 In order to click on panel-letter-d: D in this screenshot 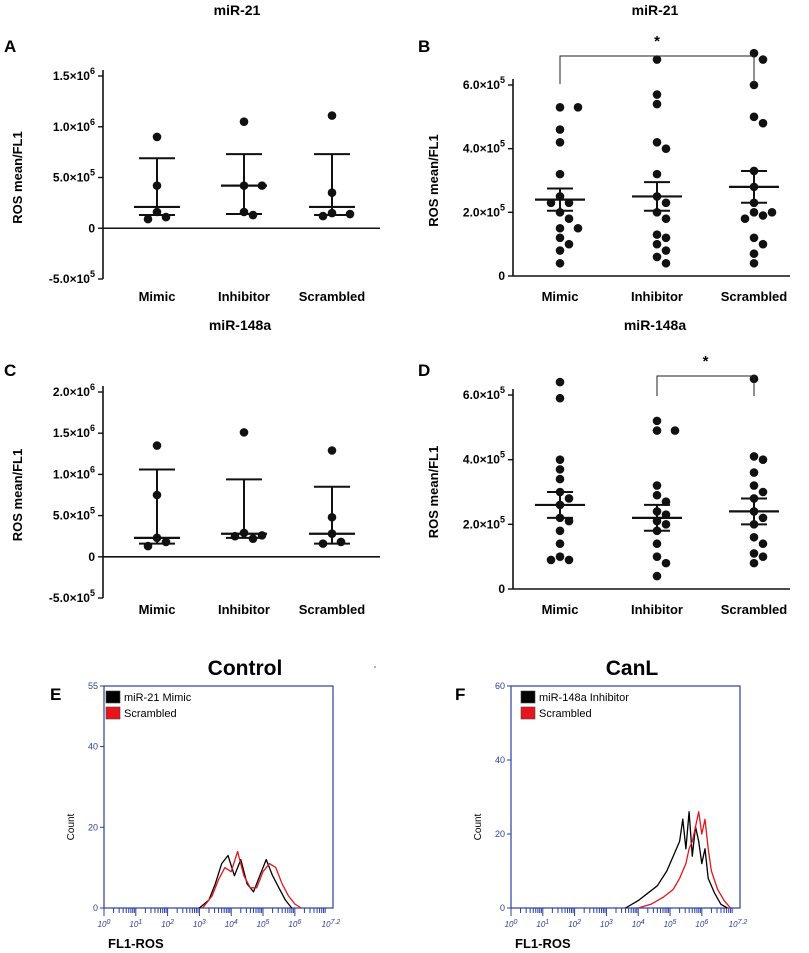, I will do `click(424, 370)`.